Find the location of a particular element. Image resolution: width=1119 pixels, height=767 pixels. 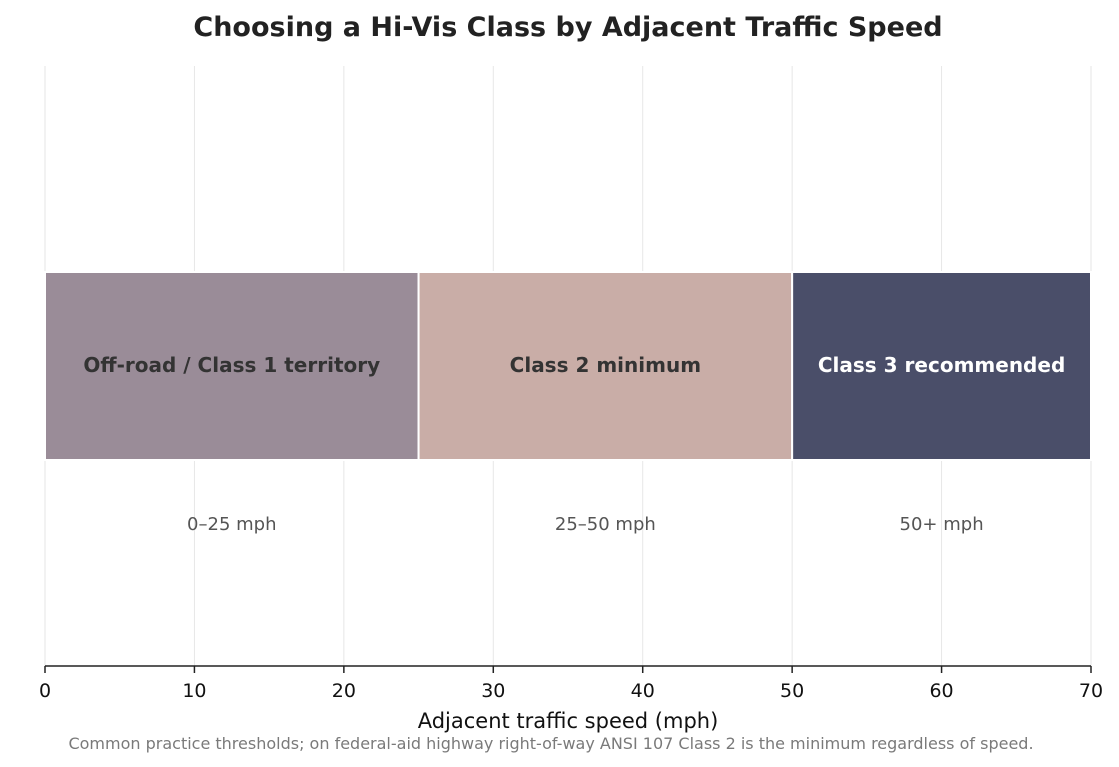

band-label-1: Class 2 minimum is located at coordinates (605, 365).